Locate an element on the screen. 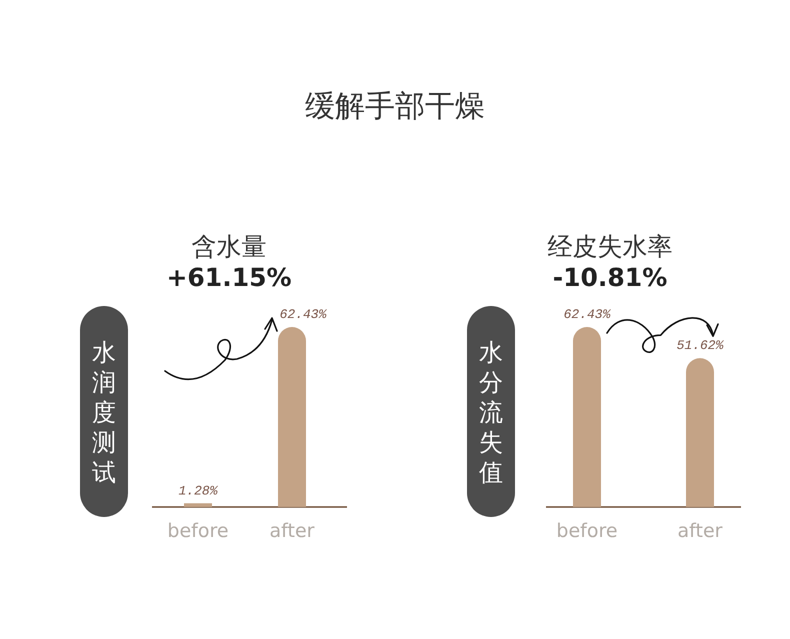 The width and height of the screenshot is (790, 639). chart-subtitle: +61.15% is located at coordinates (229, 277).